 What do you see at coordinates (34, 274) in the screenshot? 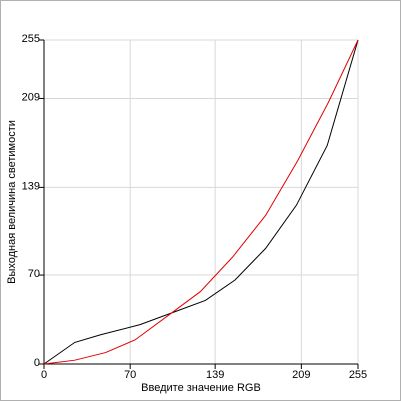
I see `y-tick-label: 70` at bounding box center [34, 274].